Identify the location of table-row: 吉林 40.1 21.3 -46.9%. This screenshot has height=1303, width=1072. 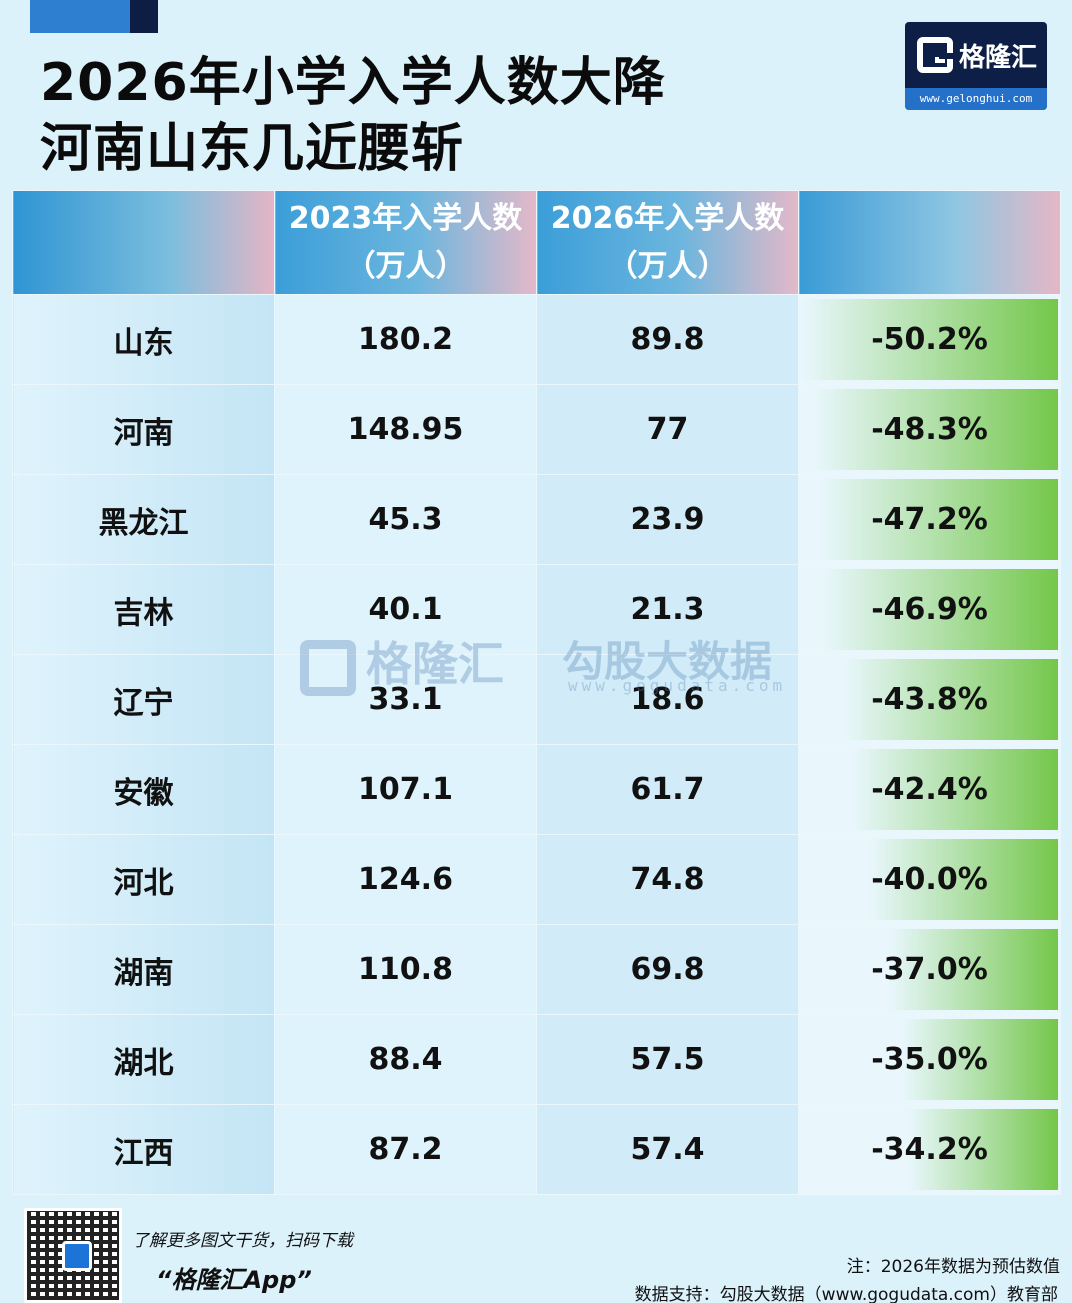
(536, 609).